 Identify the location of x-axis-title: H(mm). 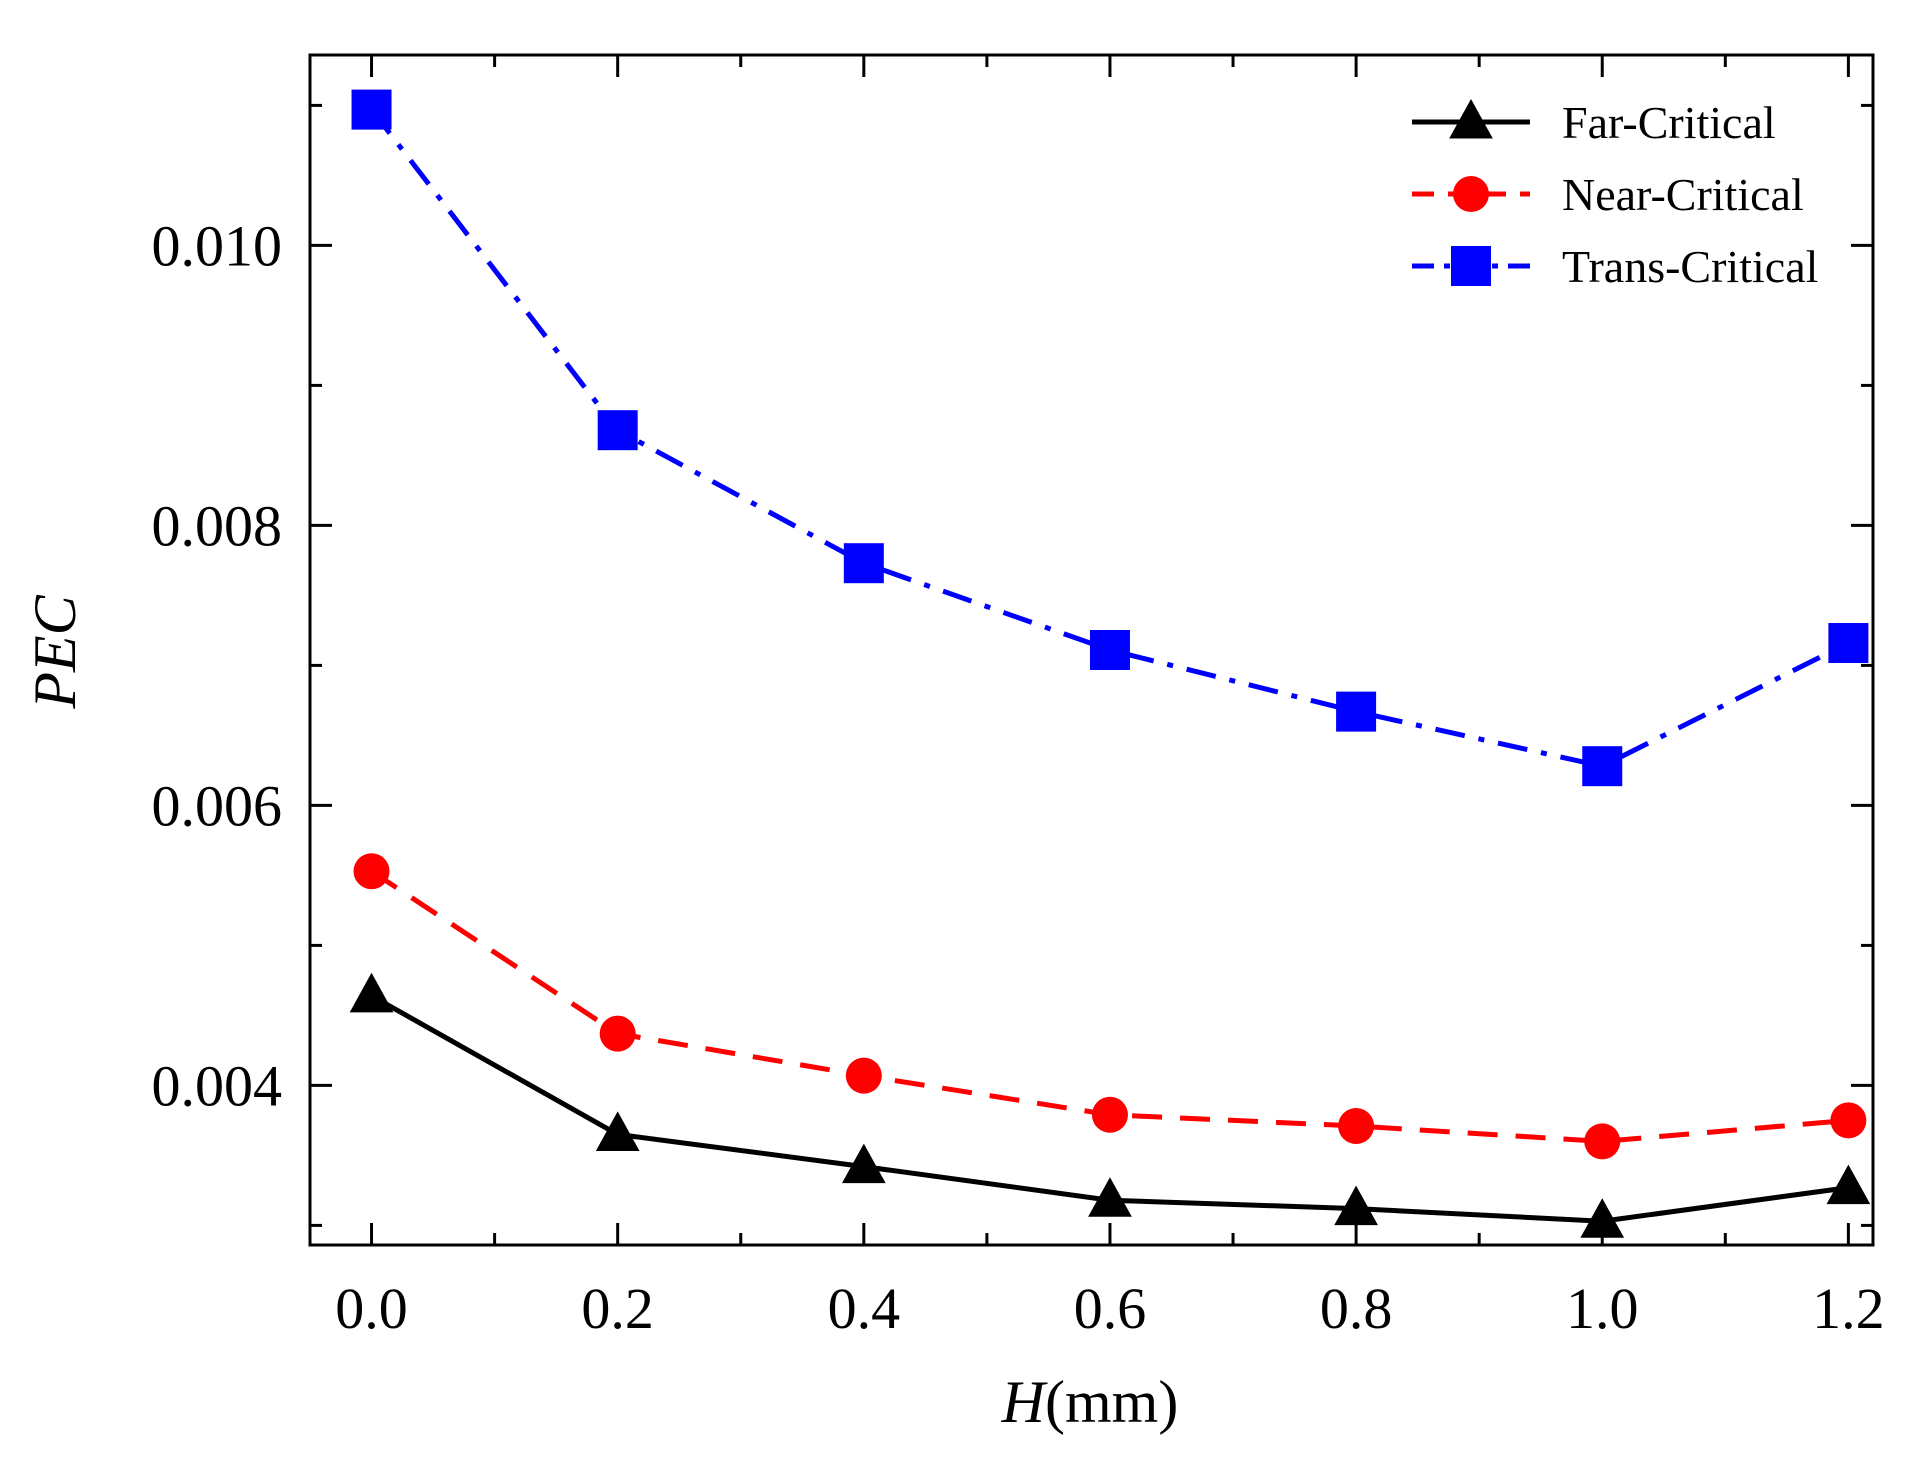
(1090, 1402).